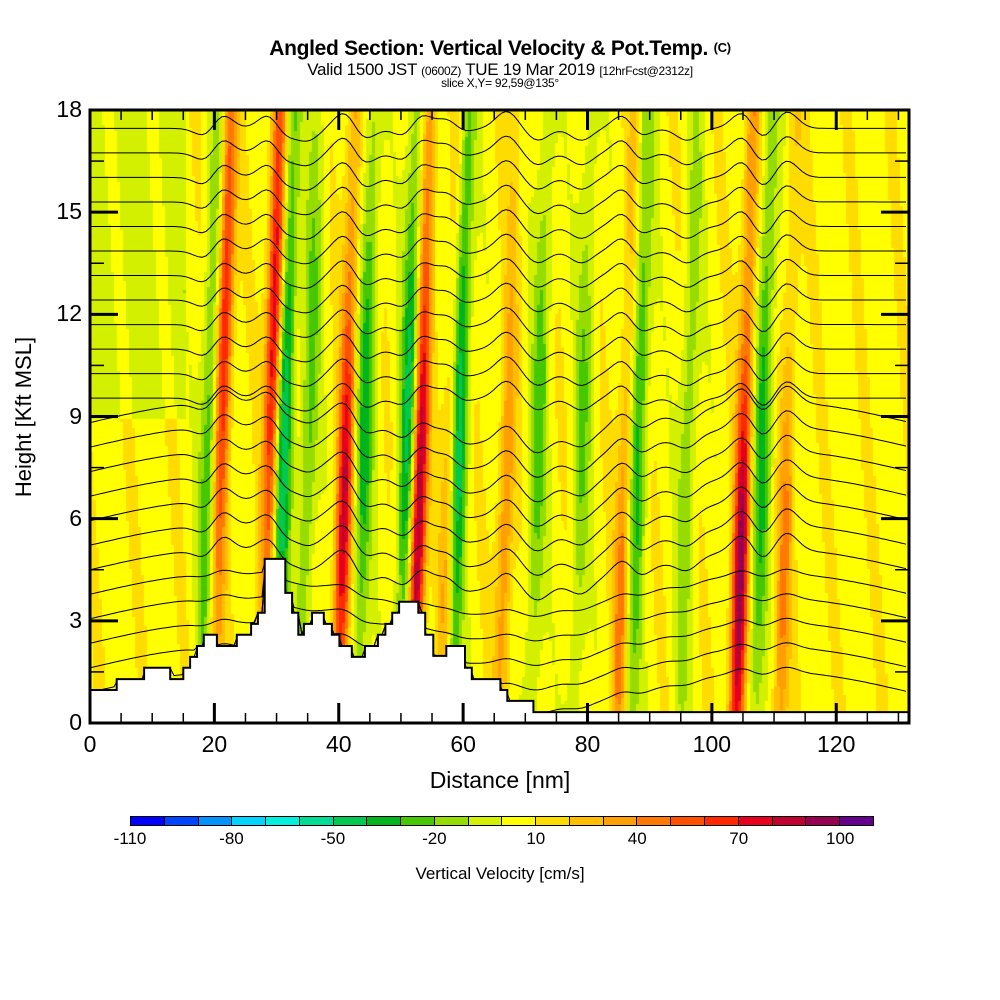  What do you see at coordinates (441, 71) in the screenshot?
I see `valid-utc: (0600Z)` at bounding box center [441, 71].